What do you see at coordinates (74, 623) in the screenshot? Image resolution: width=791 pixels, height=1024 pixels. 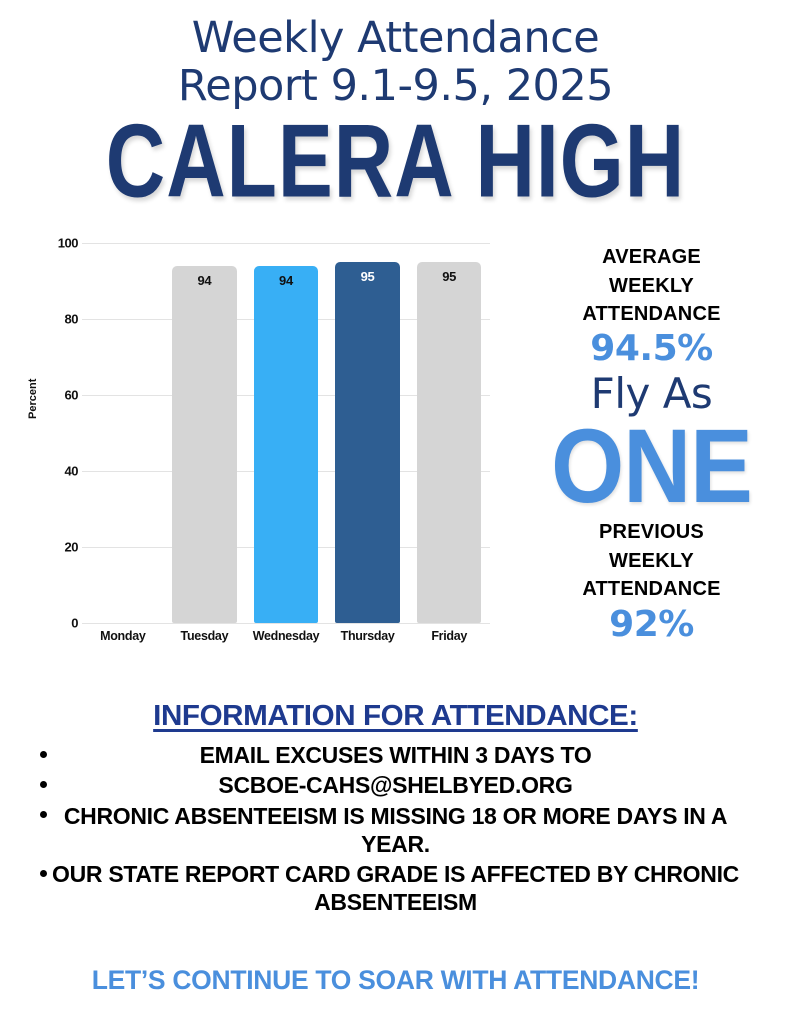 I see `chart-y-tick-label: 0` at bounding box center [74, 623].